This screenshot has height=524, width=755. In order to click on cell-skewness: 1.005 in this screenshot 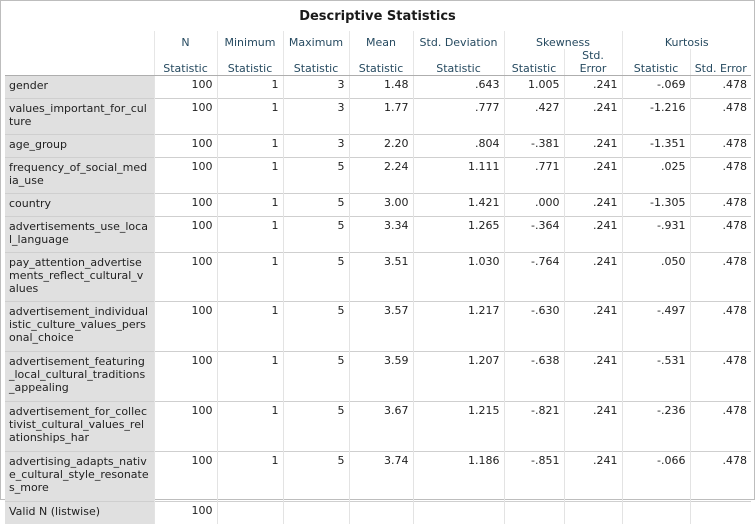, I will do `click(534, 87)`.